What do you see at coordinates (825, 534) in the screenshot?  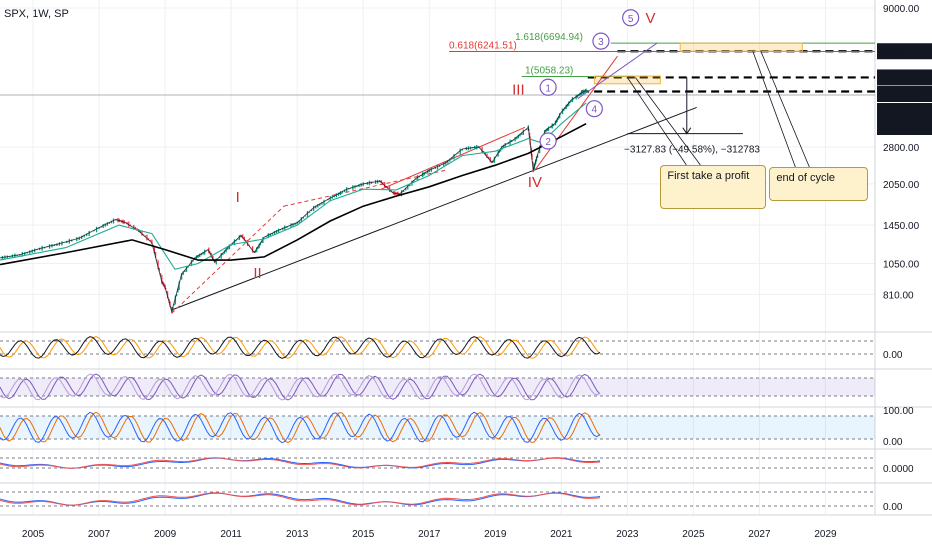 I see `x-tick-label-12: 2029` at bounding box center [825, 534].